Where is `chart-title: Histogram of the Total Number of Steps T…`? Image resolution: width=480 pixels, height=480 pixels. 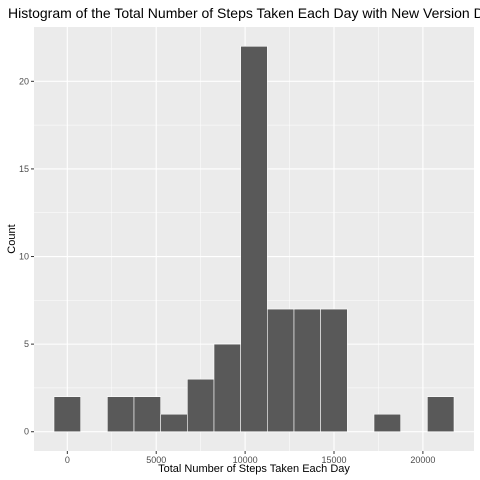
chart-title: Histogram of the Total Number of Steps T… is located at coordinates (244, 13).